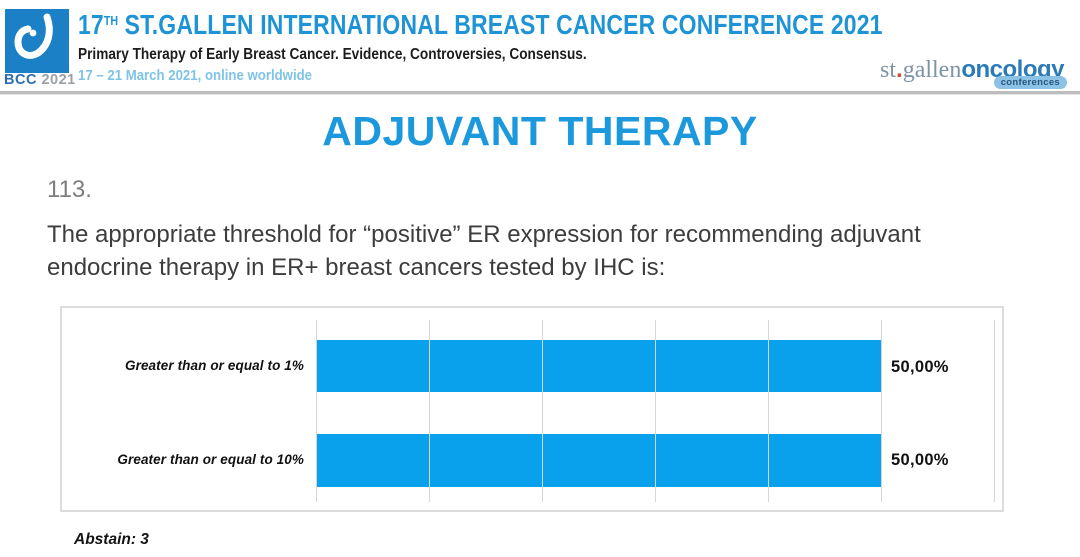 The image size is (1080, 557). I want to click on bcc-year: 2021, so click(58, 80).